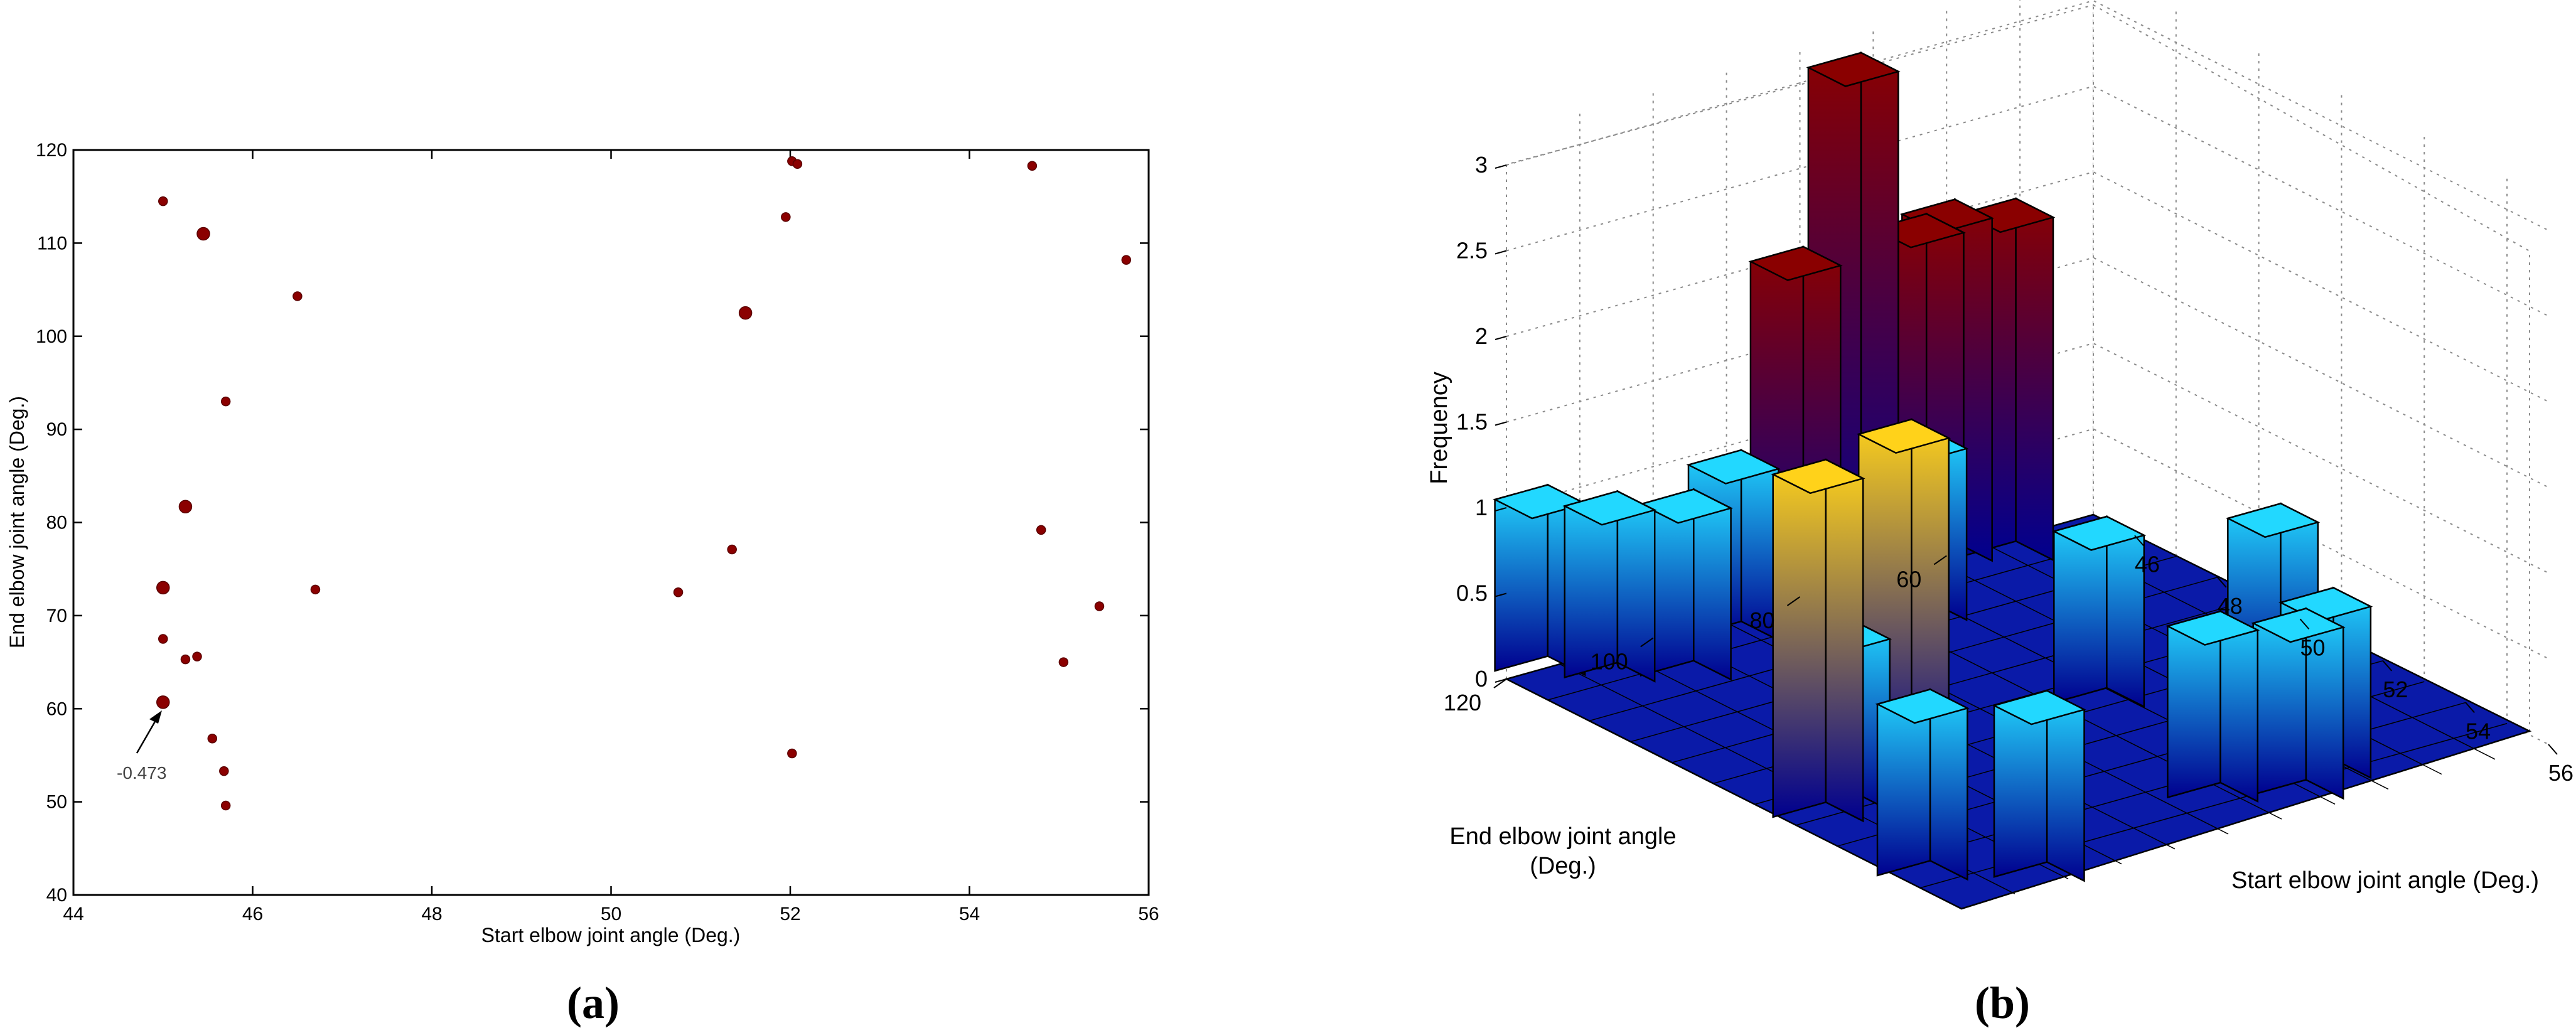 This screenshot has width=2576, height=1028. What do you see at coordinates (1481, 507) in the screenshot?
I see `z-tick-label: 1` at bounding box center [1481, 507].